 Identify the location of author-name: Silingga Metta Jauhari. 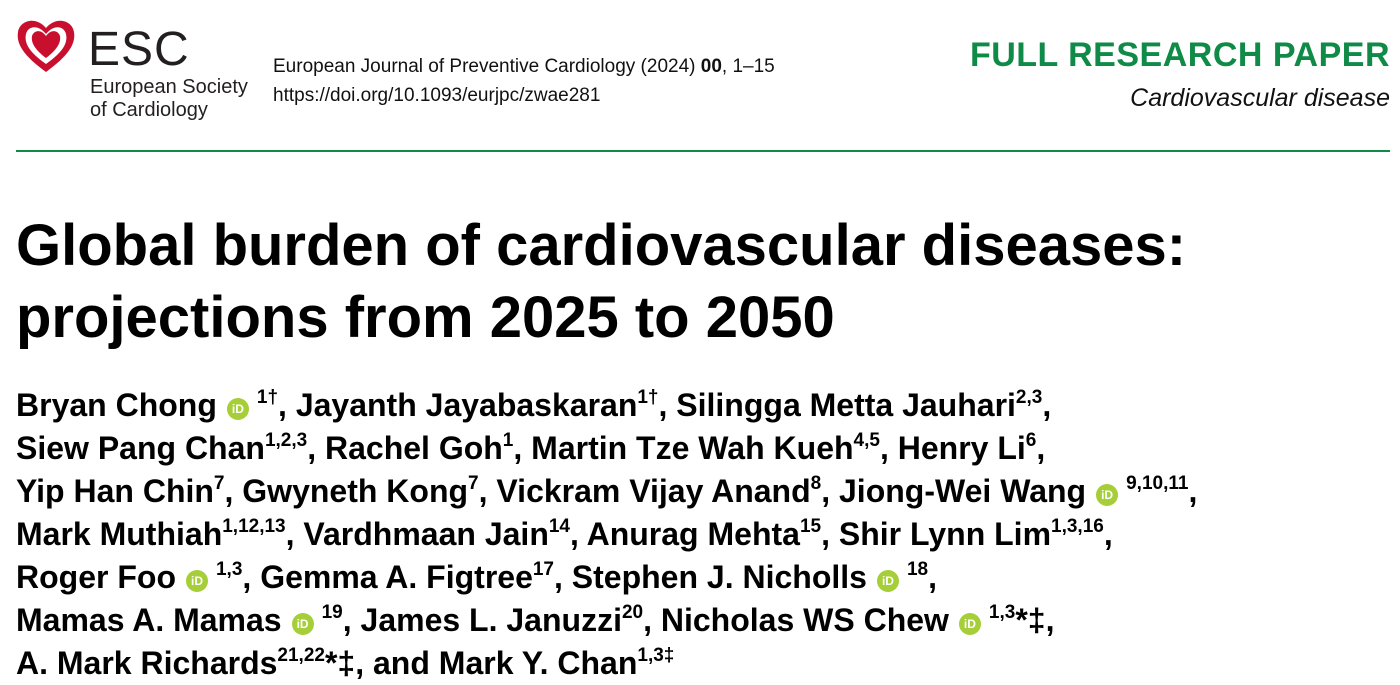
(846, 405).